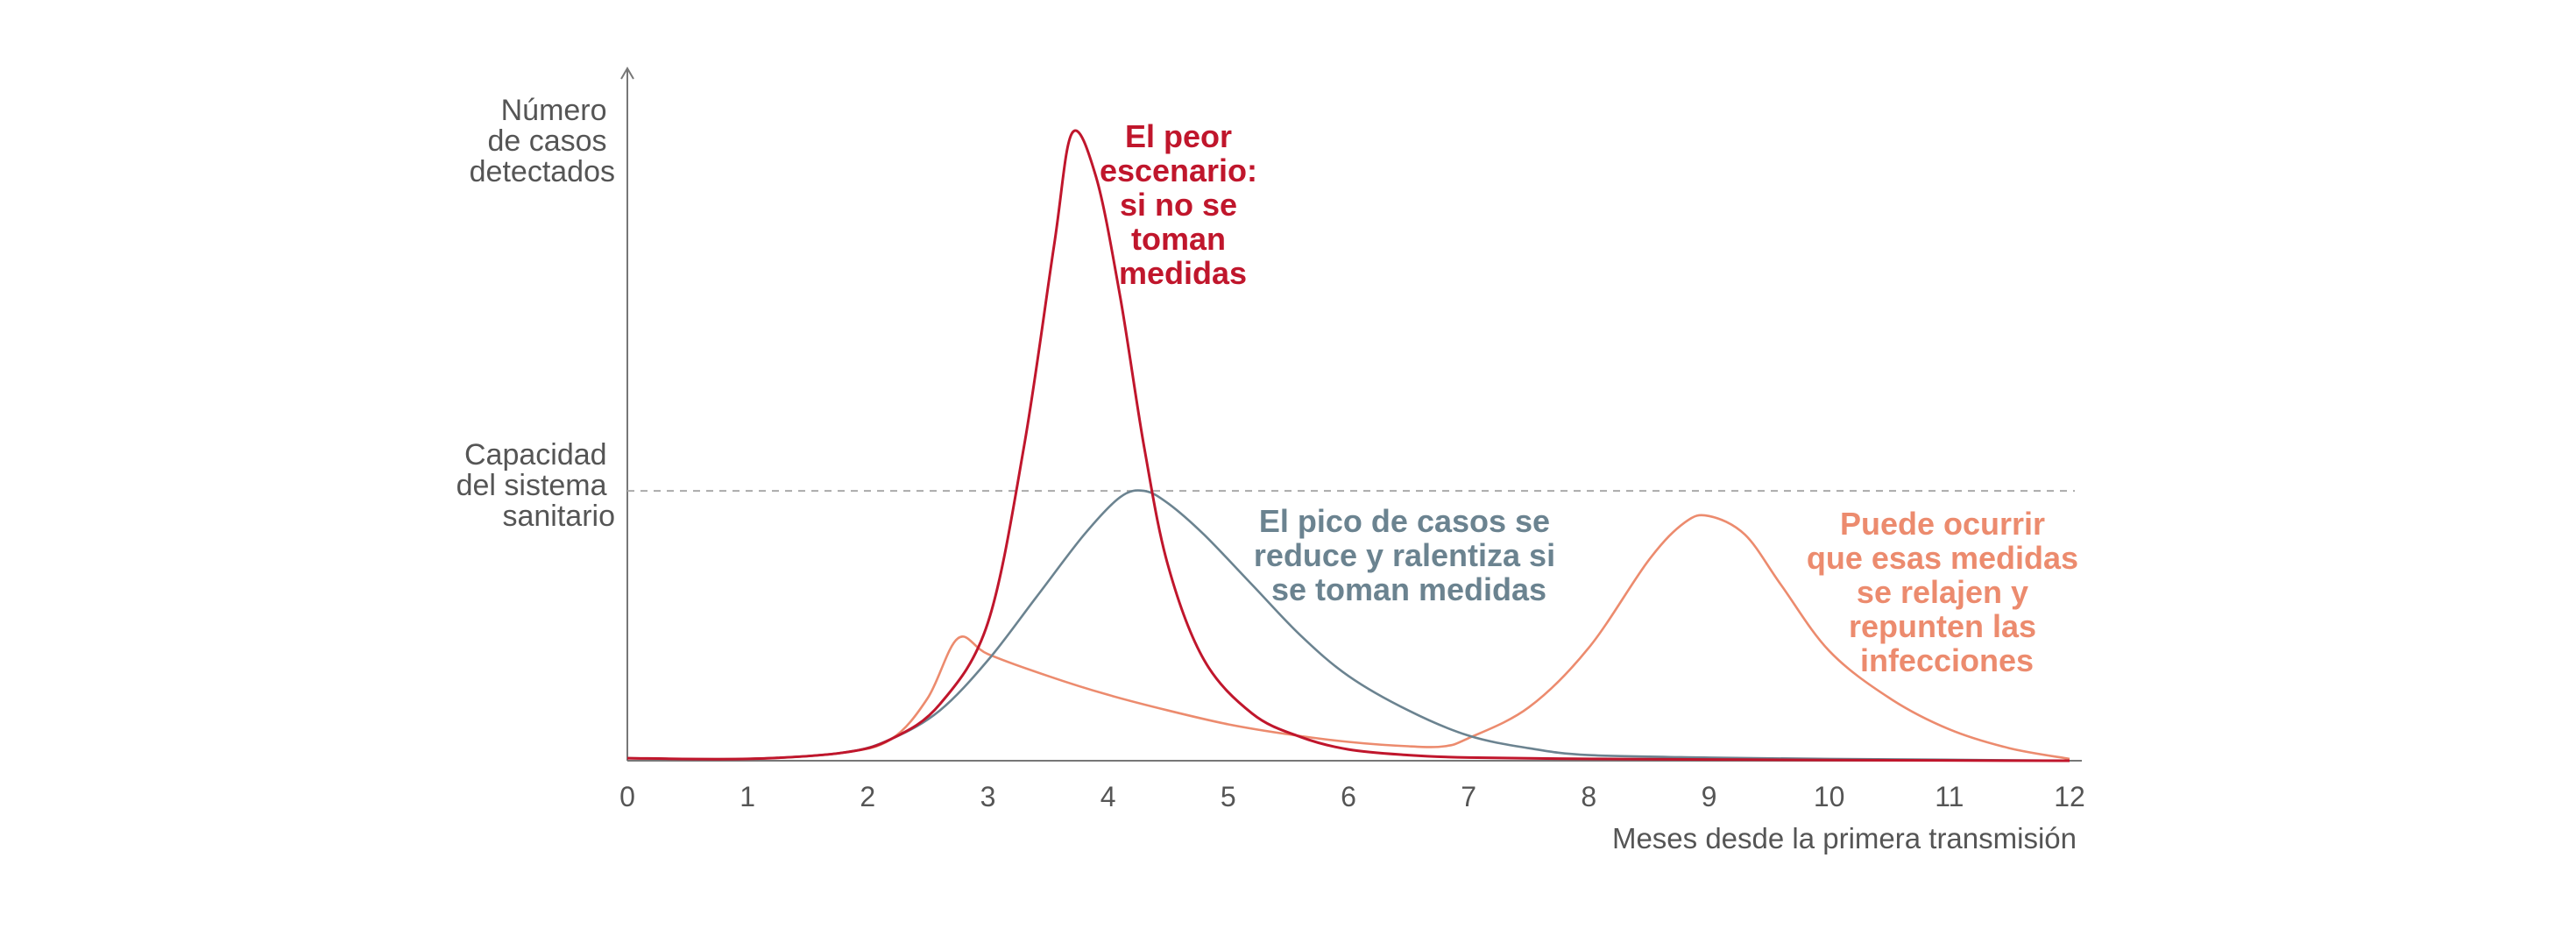 This screenshot has width=2576, height=936. I want to click on x-tick-label: 12, so click(2069, 796).